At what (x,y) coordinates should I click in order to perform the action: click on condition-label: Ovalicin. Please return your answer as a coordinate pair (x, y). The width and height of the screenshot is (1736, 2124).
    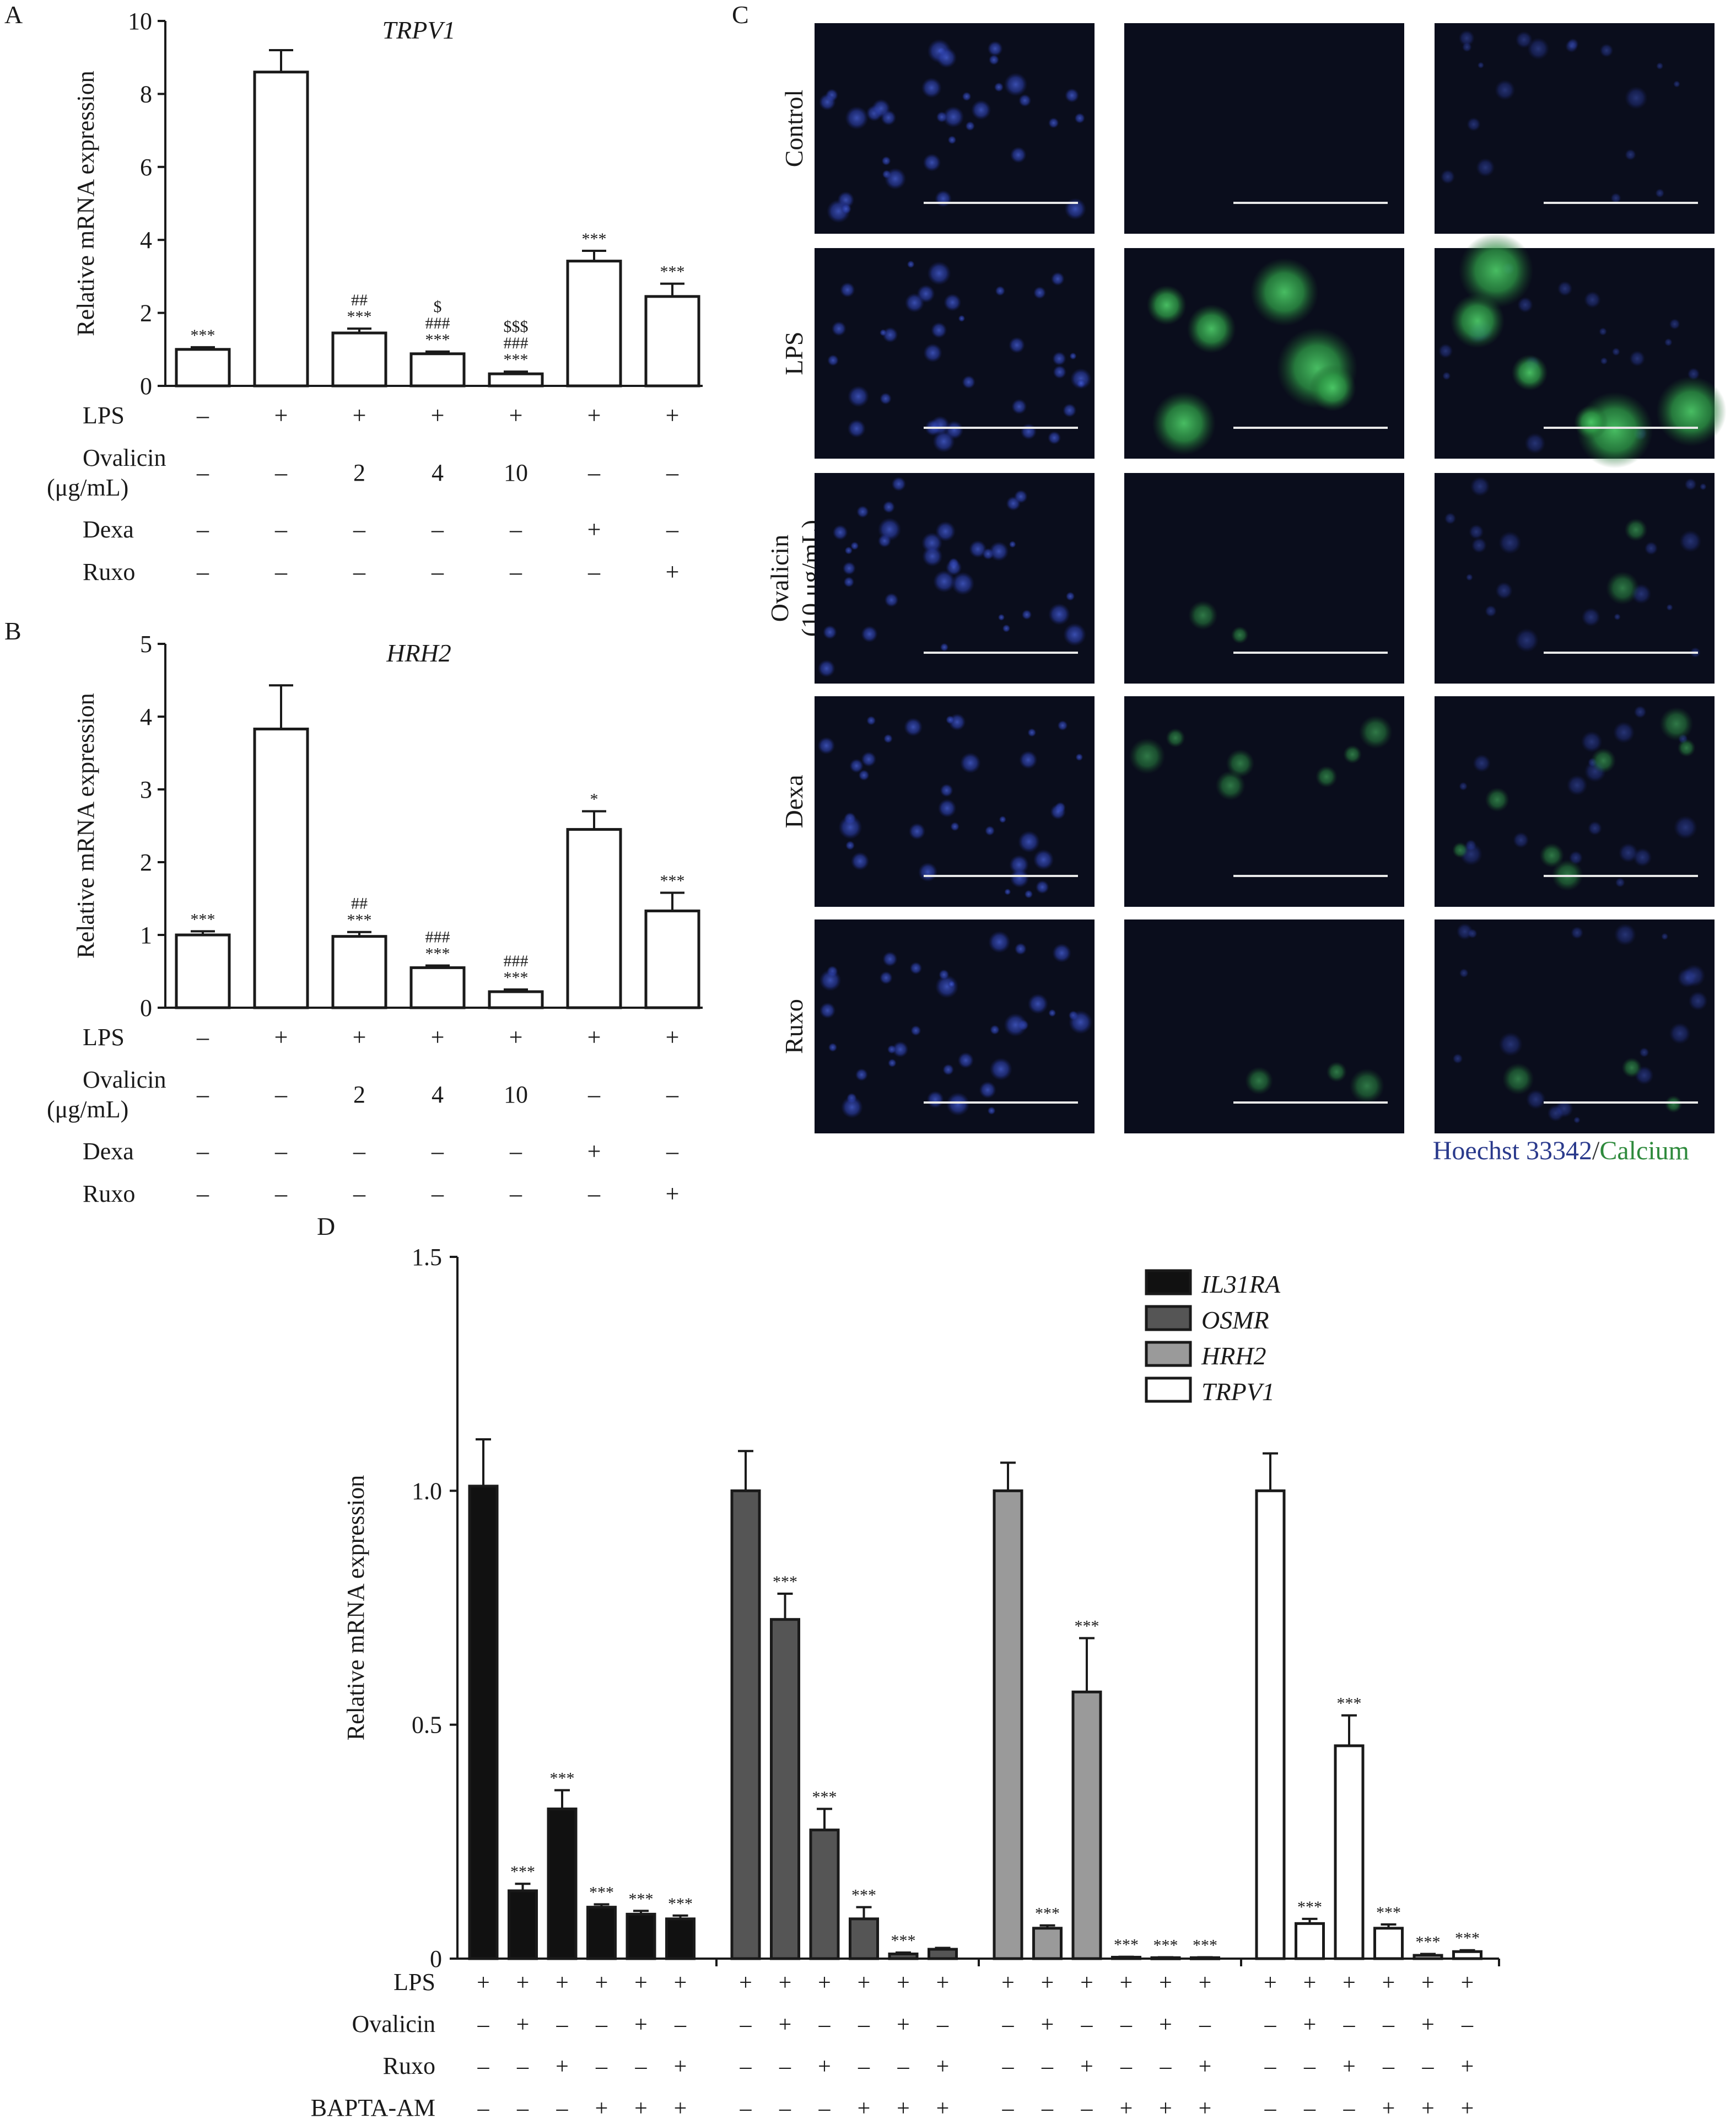
    Looking at the image, I should click on (393, 2023).